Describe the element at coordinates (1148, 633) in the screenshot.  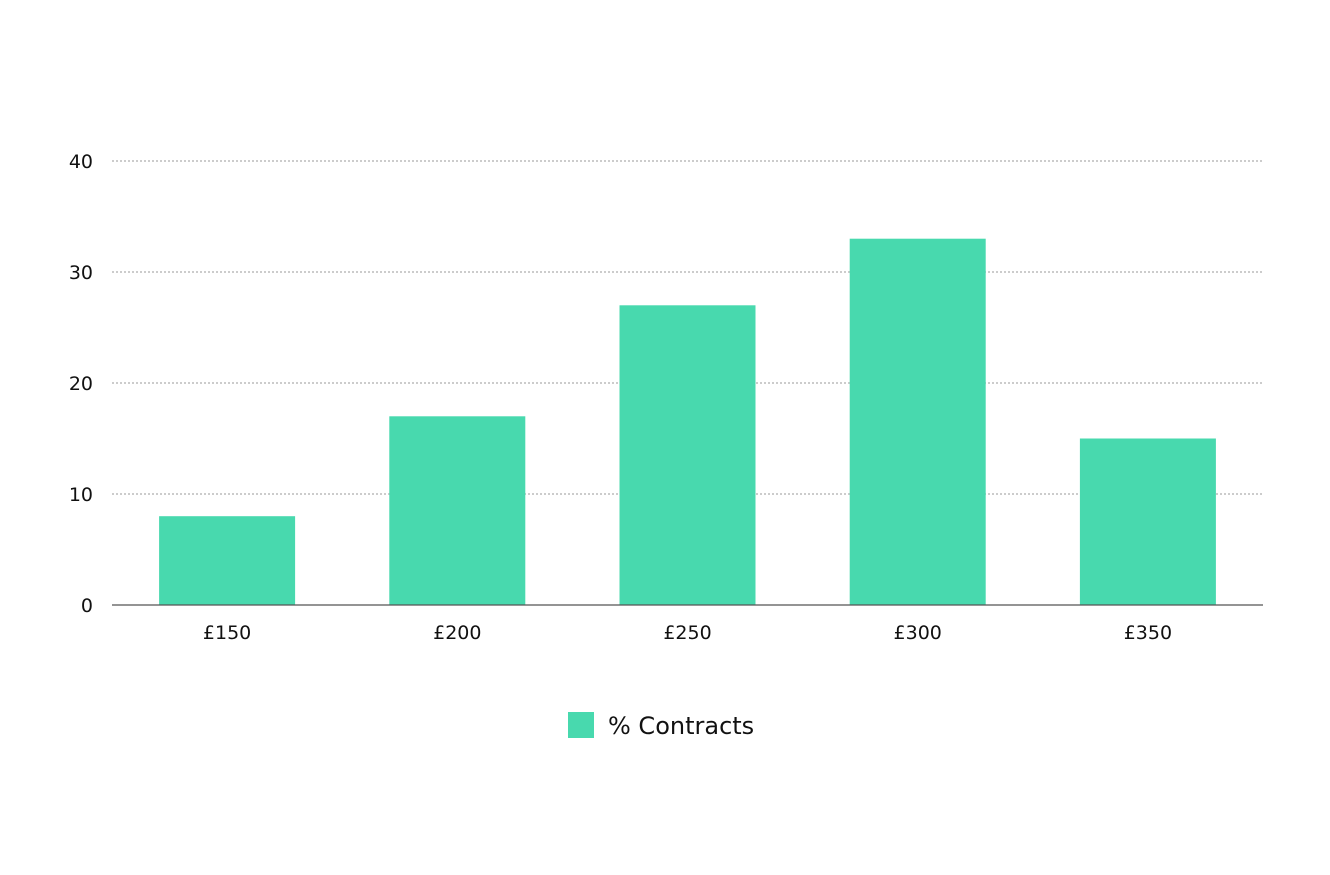
I see `x-tick-label-4: £350` at that location.